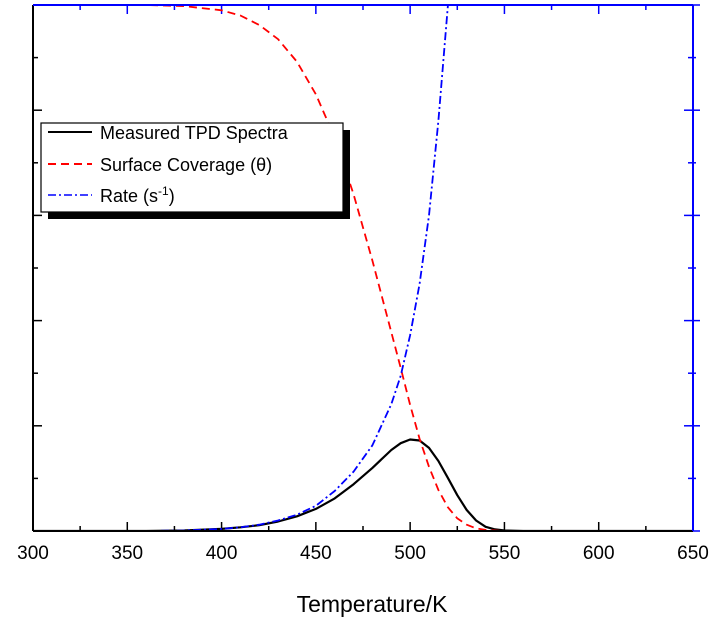 The height and width of the screenshot is (627, 713). I want to click on x-tick-label: 350, so click(127, 553).